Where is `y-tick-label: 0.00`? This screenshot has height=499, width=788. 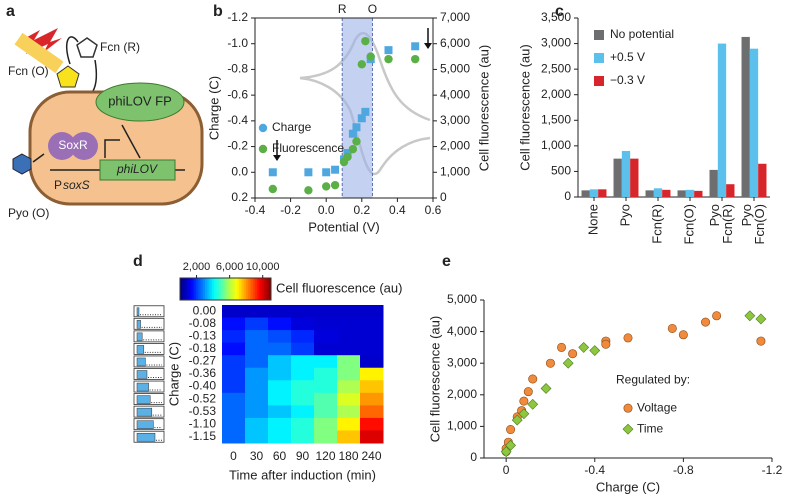
y-tick-label: 0.00 is located at coordinates (205, 310).